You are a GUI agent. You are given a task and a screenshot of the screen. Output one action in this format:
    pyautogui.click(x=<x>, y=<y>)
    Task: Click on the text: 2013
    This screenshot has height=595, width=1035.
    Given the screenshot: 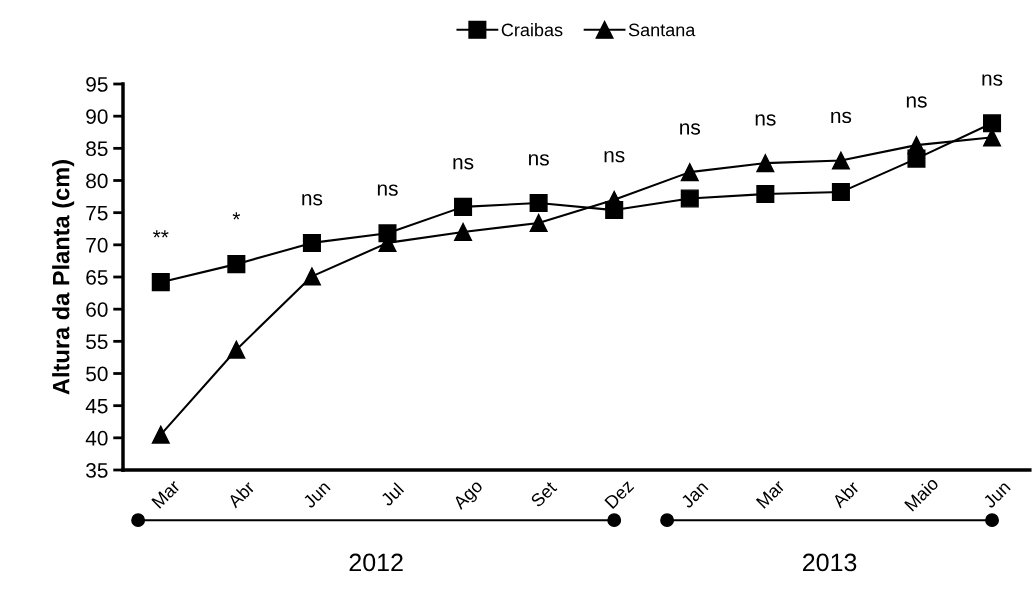 What is the action you would take?
    pyautogui.click(x=830, y=562)
    